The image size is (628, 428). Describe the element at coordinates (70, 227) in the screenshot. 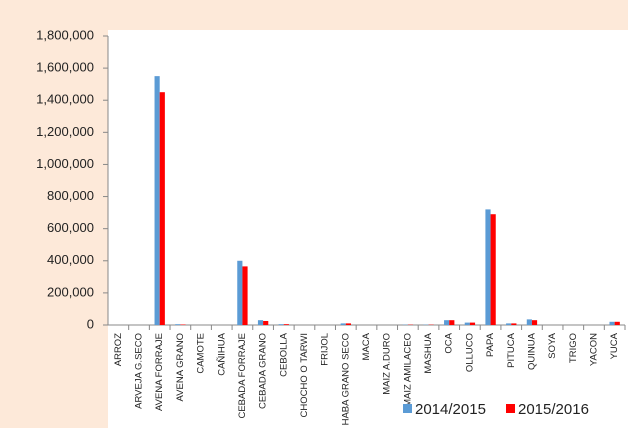

I see `y-tick-label: 600,000` at that location.